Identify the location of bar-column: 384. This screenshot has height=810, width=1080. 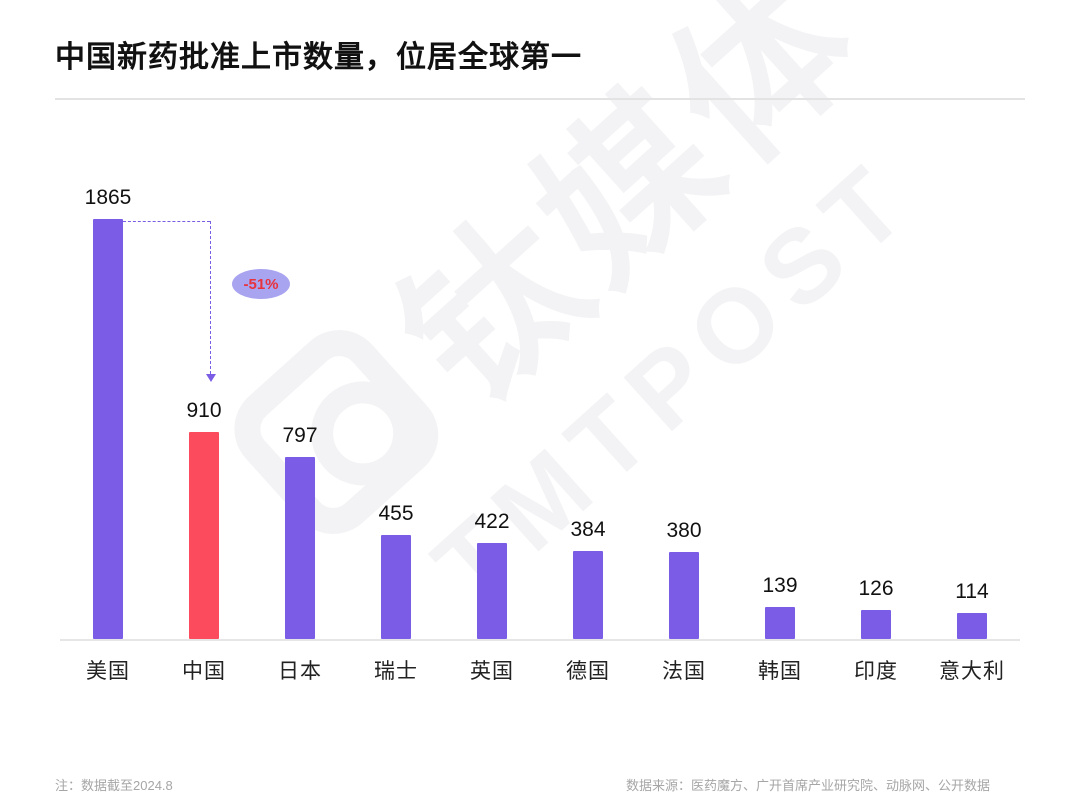
(588, 412).